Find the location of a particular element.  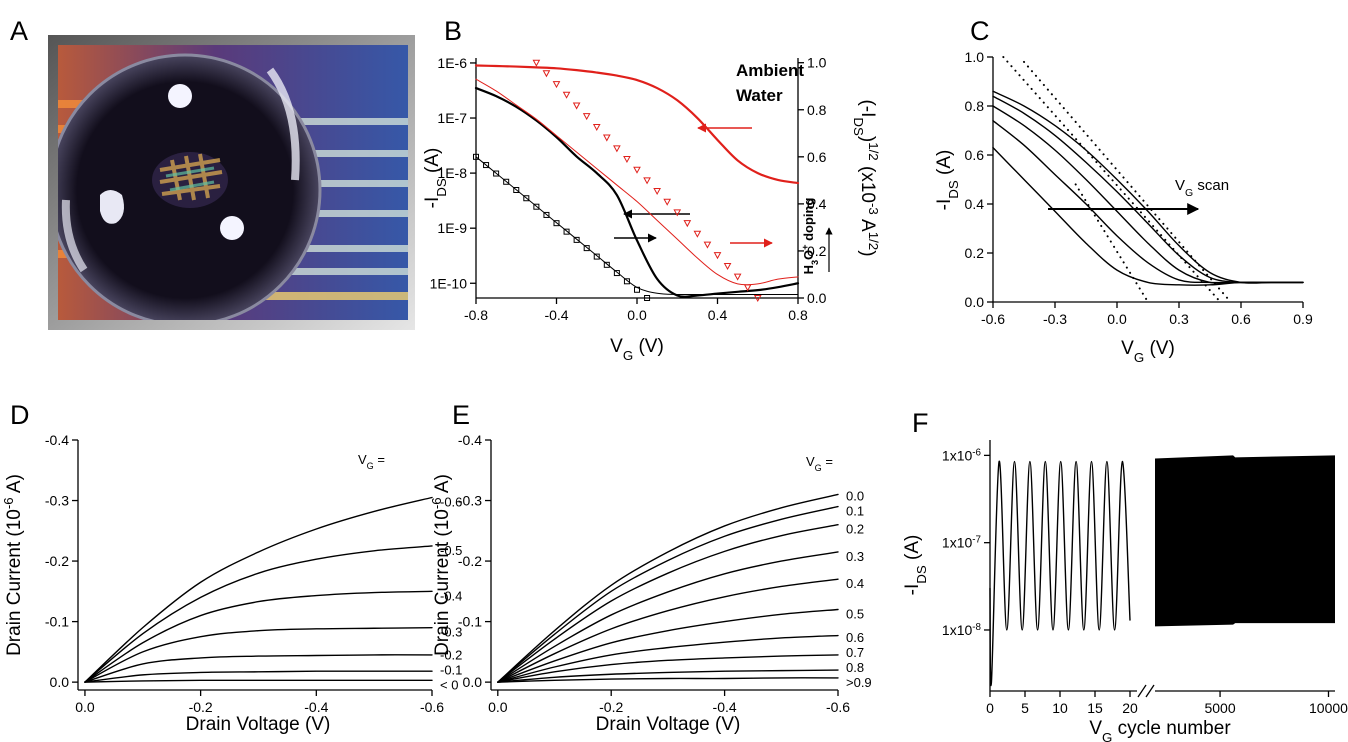

y-tick-label: -0.4 is located at coordinates (57, 440).